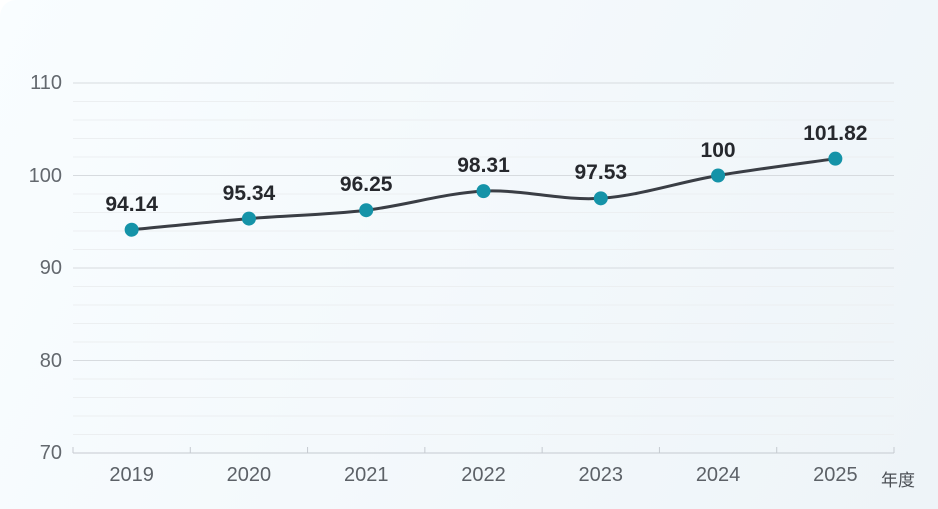 Image resolution: width=938 pixels, height=509 pixels. Describe the element at coordinates (718, 475) in the screenshot. I see `x-axis-tick-label: 2024` at that location.